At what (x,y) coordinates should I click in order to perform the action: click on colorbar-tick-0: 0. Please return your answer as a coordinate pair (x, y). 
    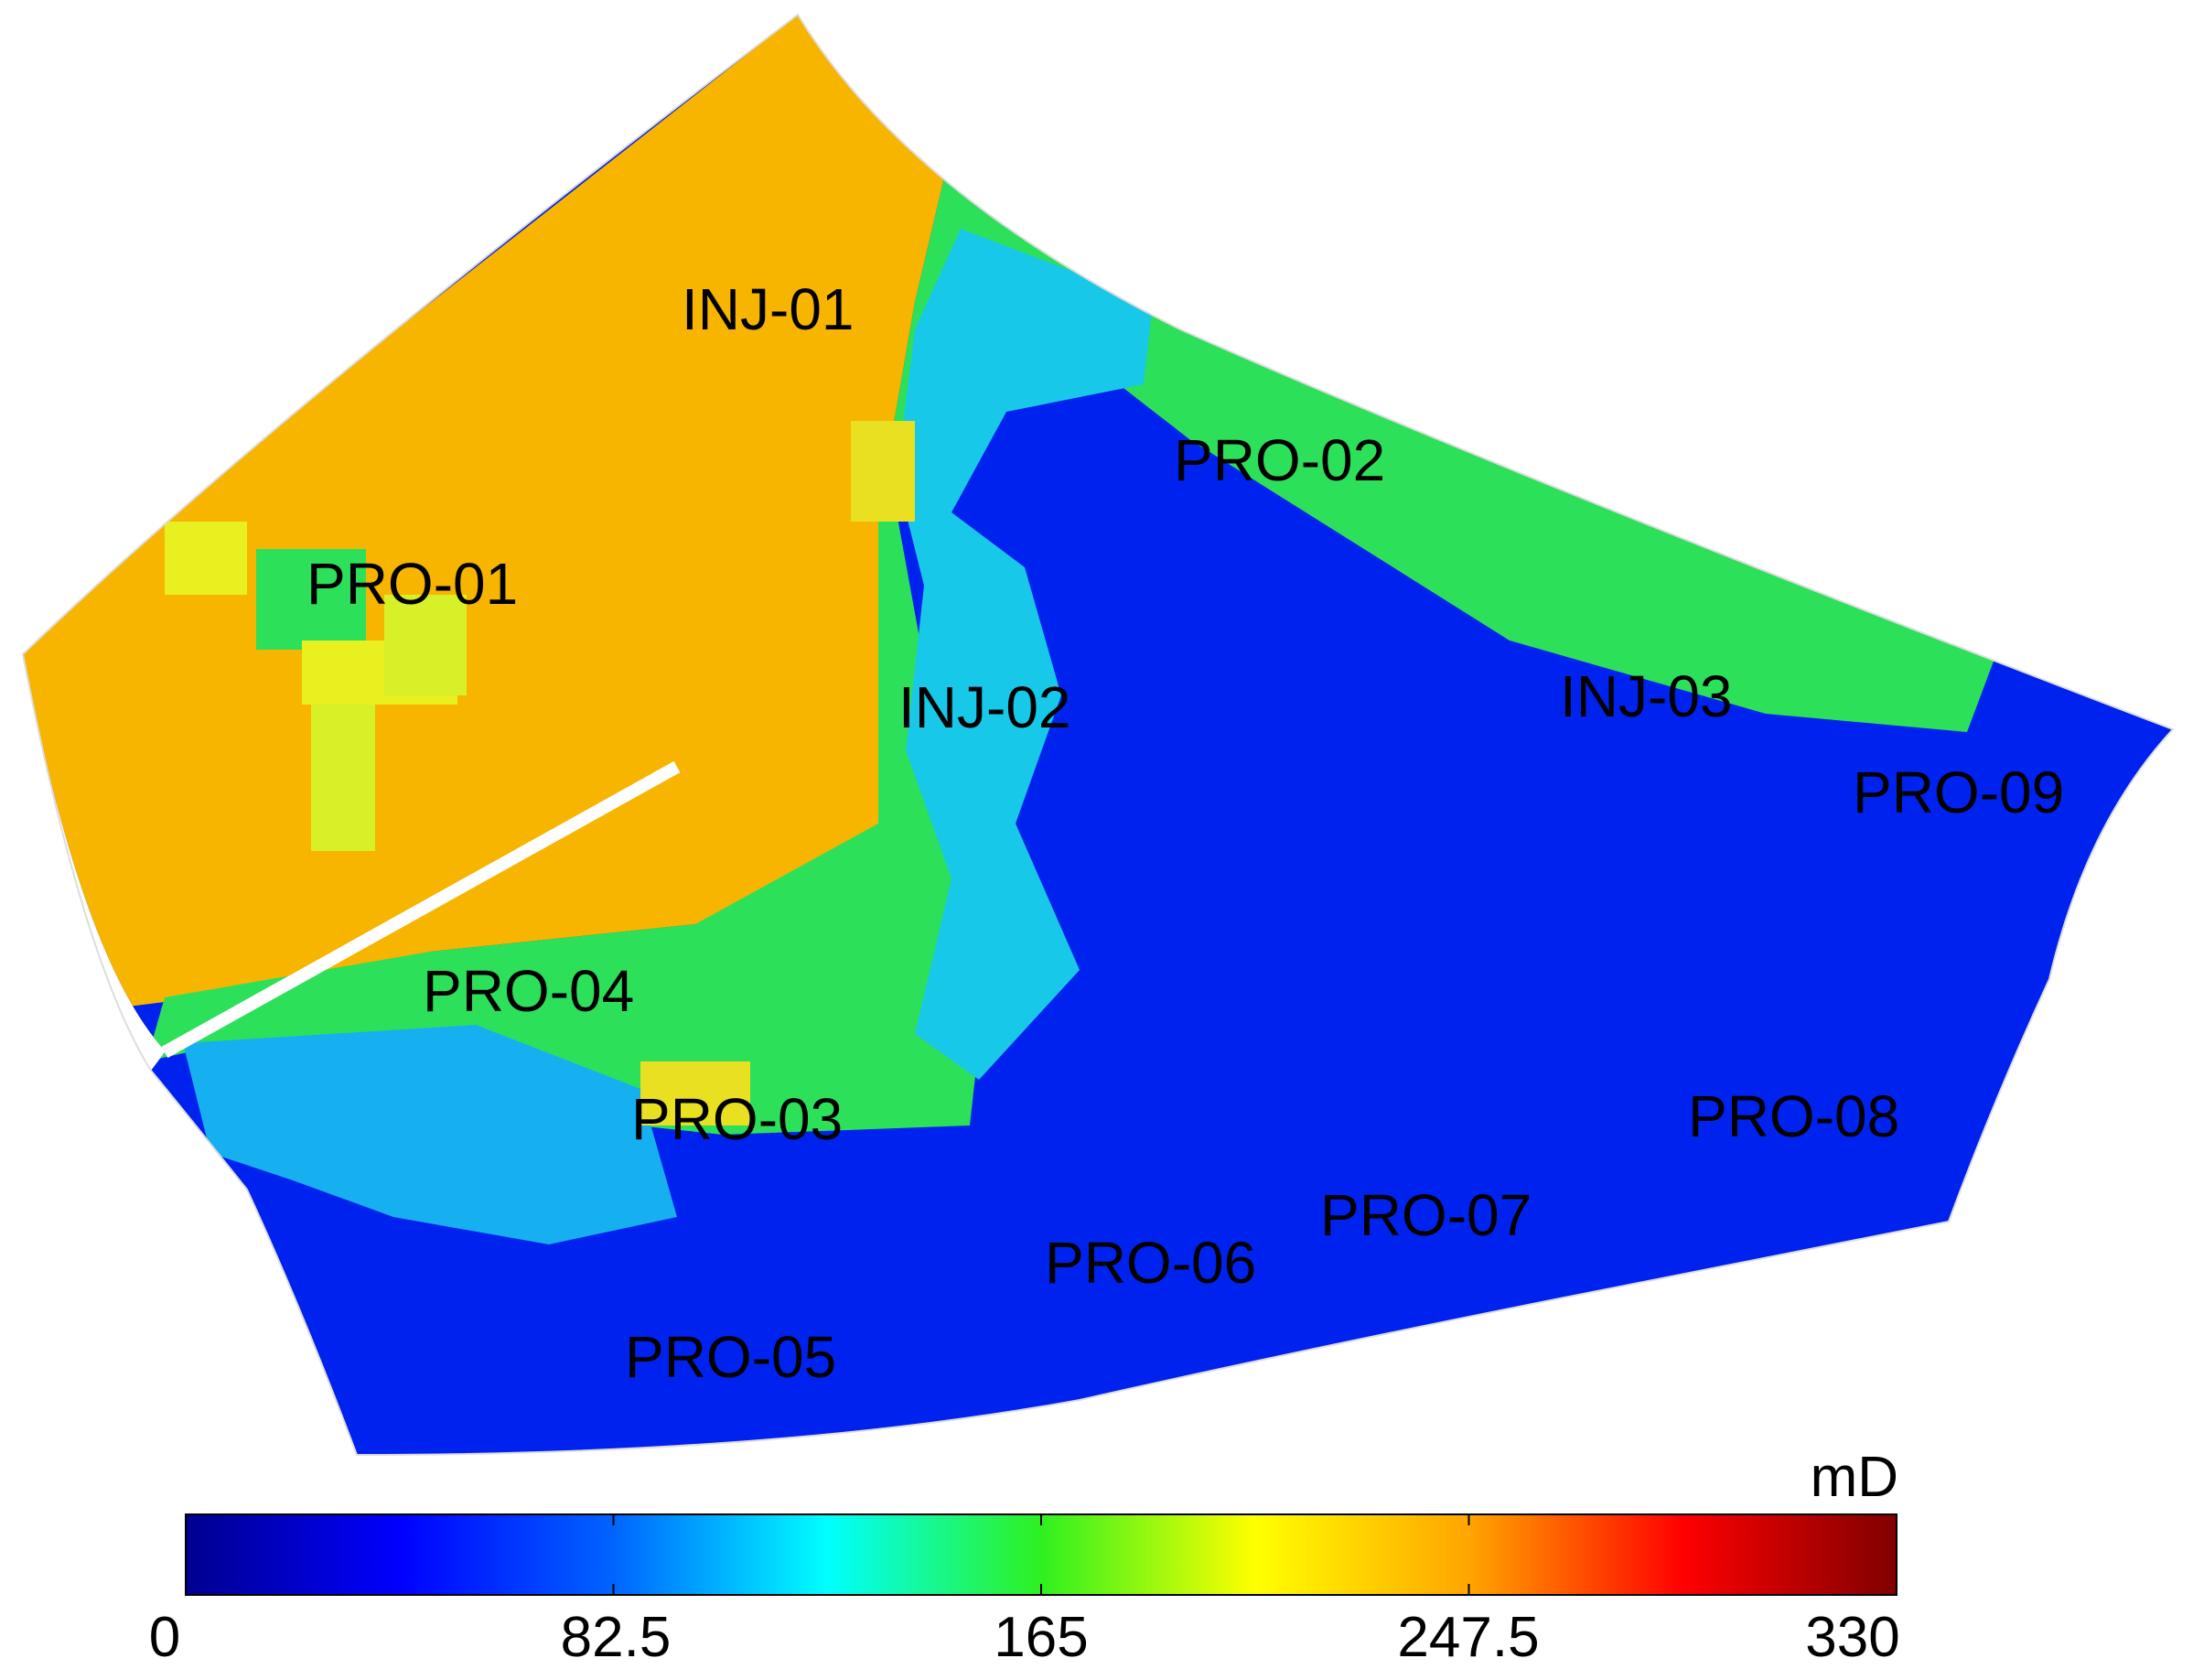
    Looking at the image, I should click on (164, 1637).